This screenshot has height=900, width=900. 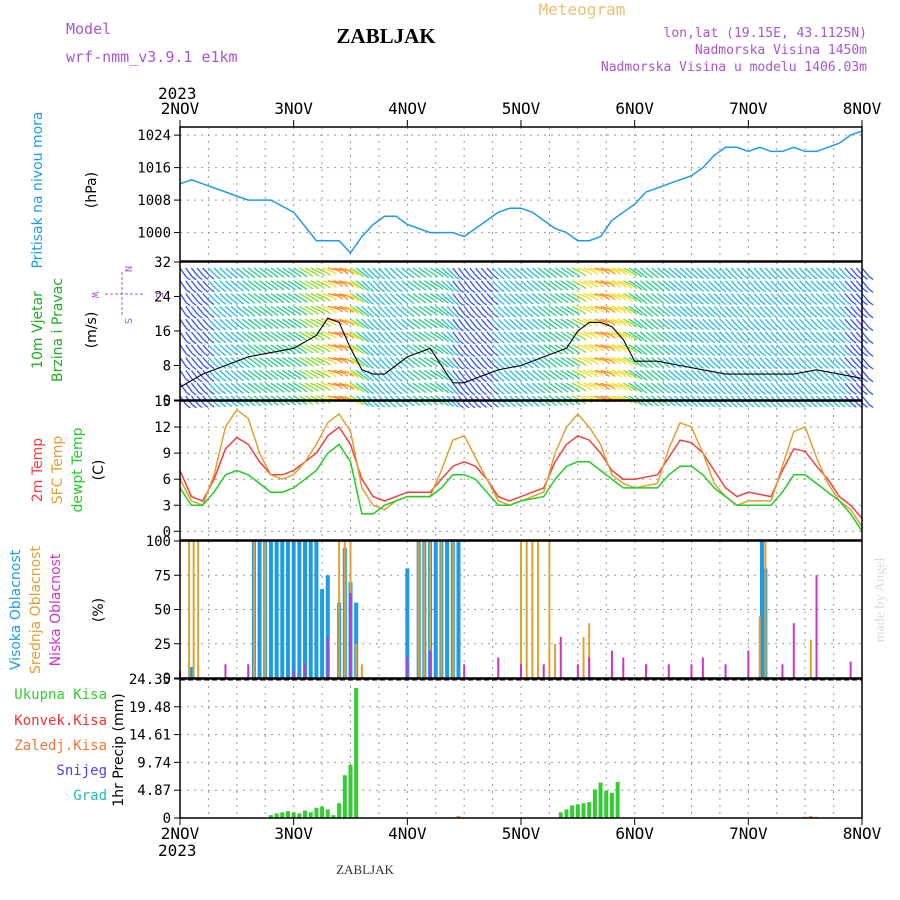 I want to click on panel-frame, so click(x=521, y=470).